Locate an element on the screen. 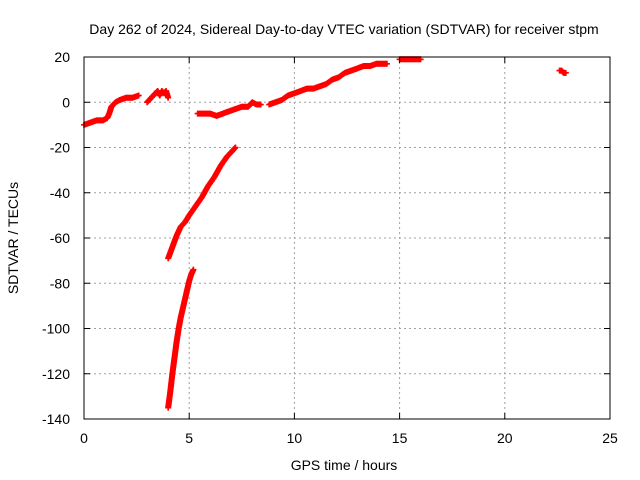 The width and height of the screenshot is (640, 480). x-tick-label: 0 is located at coordinates (84, 438).